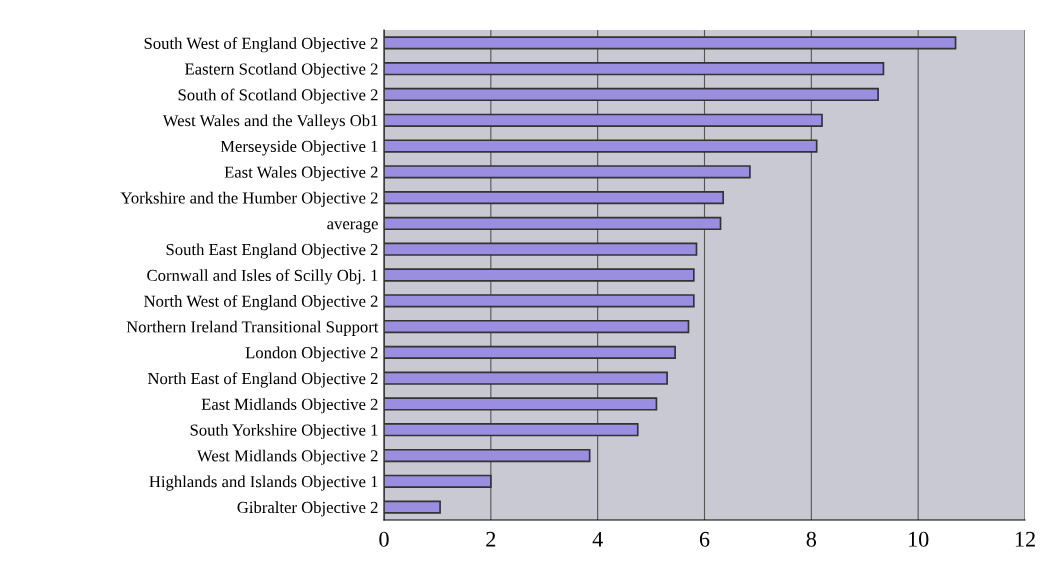 The height and width of the screenshot is (582, 1047). What do you see at coordinates (352, 226) in the screenshot?
I see `y-tick-label: average` at bounding box center [352, 226].